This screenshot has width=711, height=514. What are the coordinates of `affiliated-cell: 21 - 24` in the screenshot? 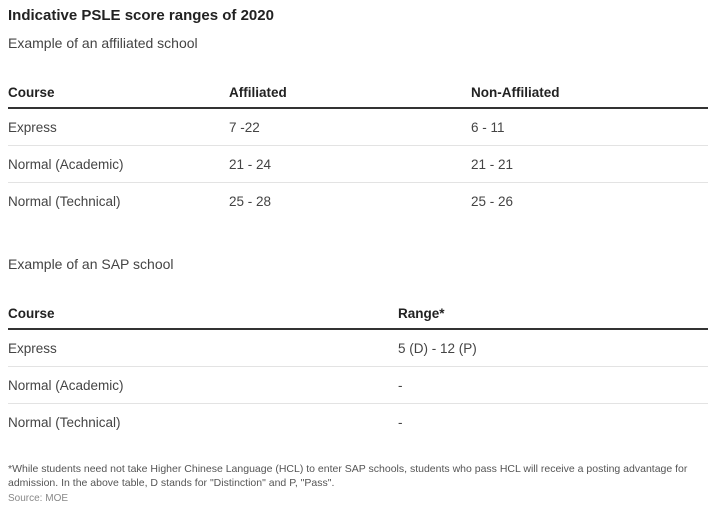 It's located at (350, 164).